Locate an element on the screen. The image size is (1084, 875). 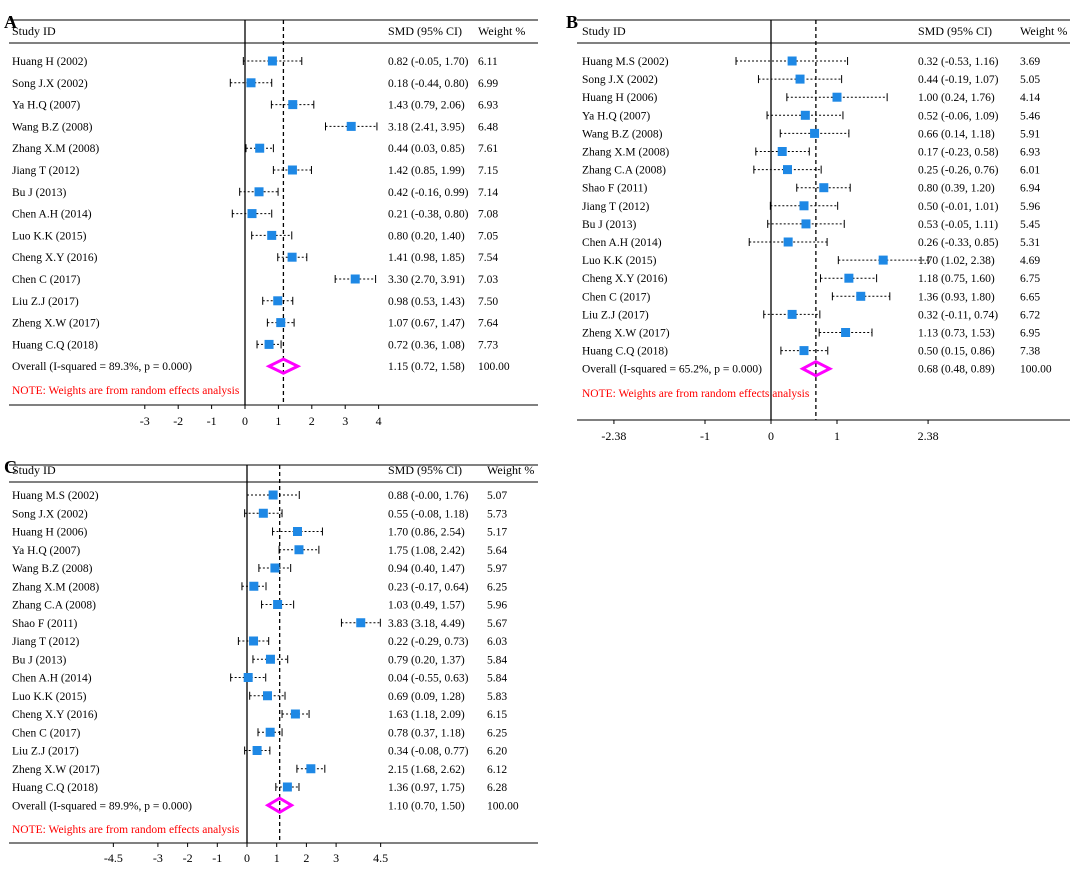
study-row: Chen A.H (2014) 0.21 (-0.38, 0.80) 7.08 is located at coordinates (255, 215).